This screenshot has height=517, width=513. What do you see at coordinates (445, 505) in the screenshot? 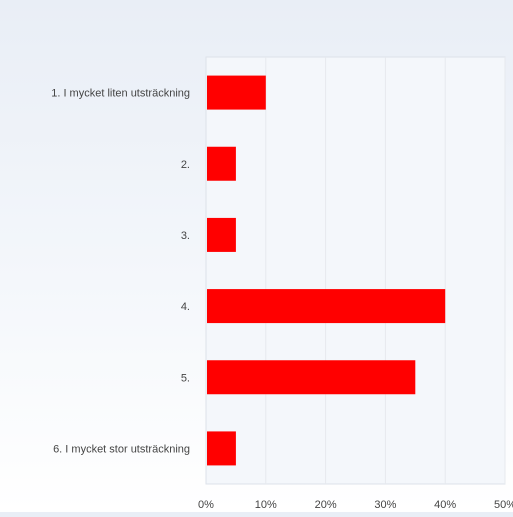
I see `x-tick-label: 40%` at bounding box center [445, 505].